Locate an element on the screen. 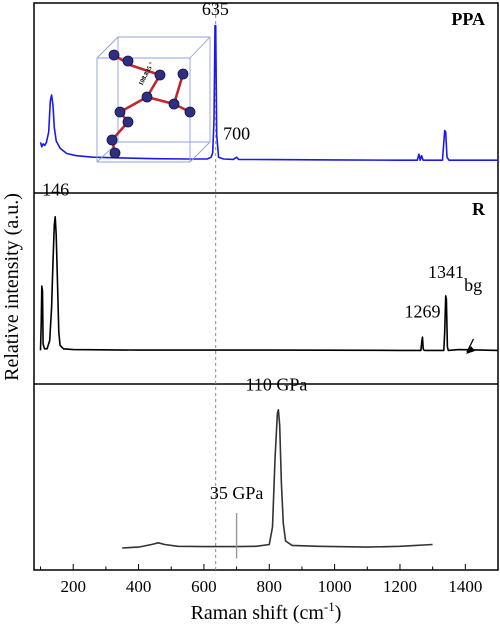 This screenshot has width=500, height=634. peak-label: 635 is located at coordinates (215, 9).